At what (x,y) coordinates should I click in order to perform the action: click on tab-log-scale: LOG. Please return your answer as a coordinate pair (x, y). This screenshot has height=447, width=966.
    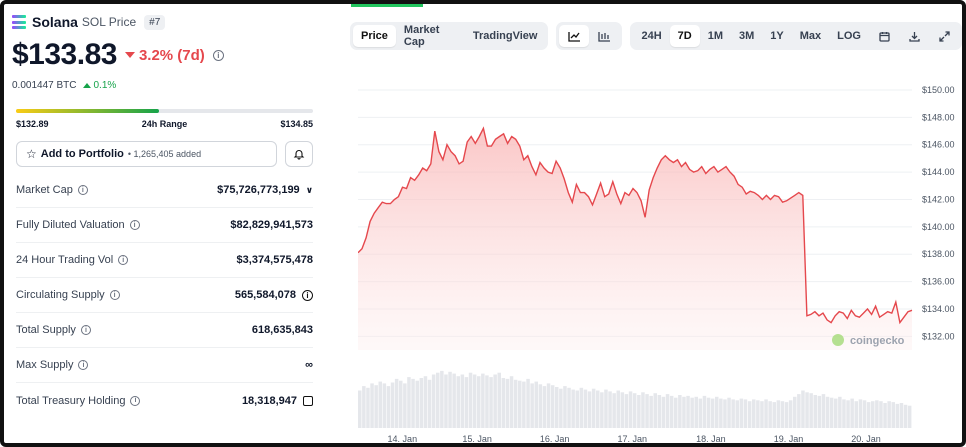
    Looking at the image, I should click on (849, 36).